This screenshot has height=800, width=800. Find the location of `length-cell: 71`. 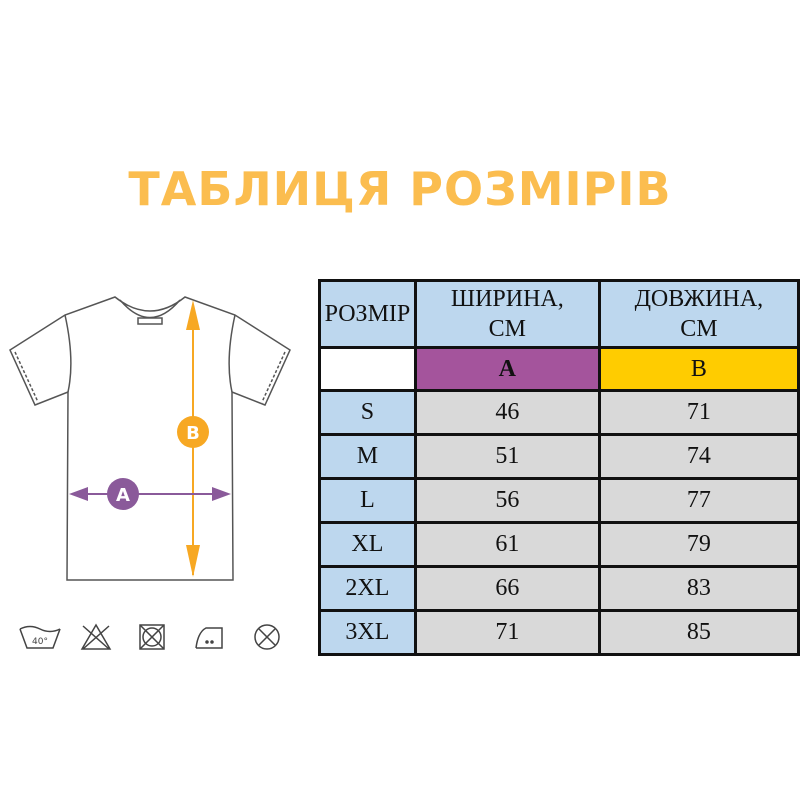

length-cell: 71 is located at coordinates (698, 412).